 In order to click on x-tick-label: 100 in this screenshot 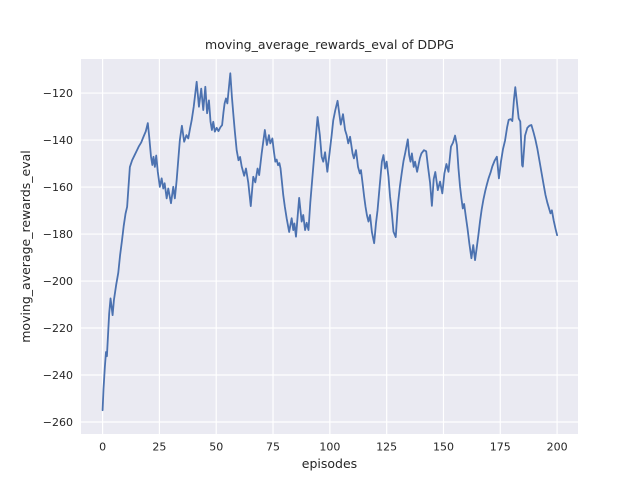, I will do `click(329, 447)`.